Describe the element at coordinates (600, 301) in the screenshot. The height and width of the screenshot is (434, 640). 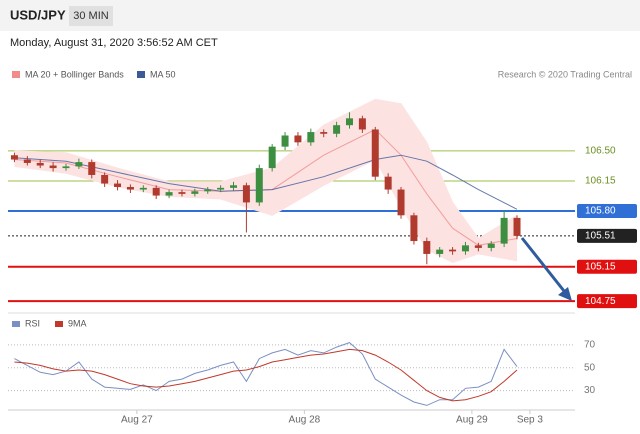
I see `level-label: 104.75` at that location.